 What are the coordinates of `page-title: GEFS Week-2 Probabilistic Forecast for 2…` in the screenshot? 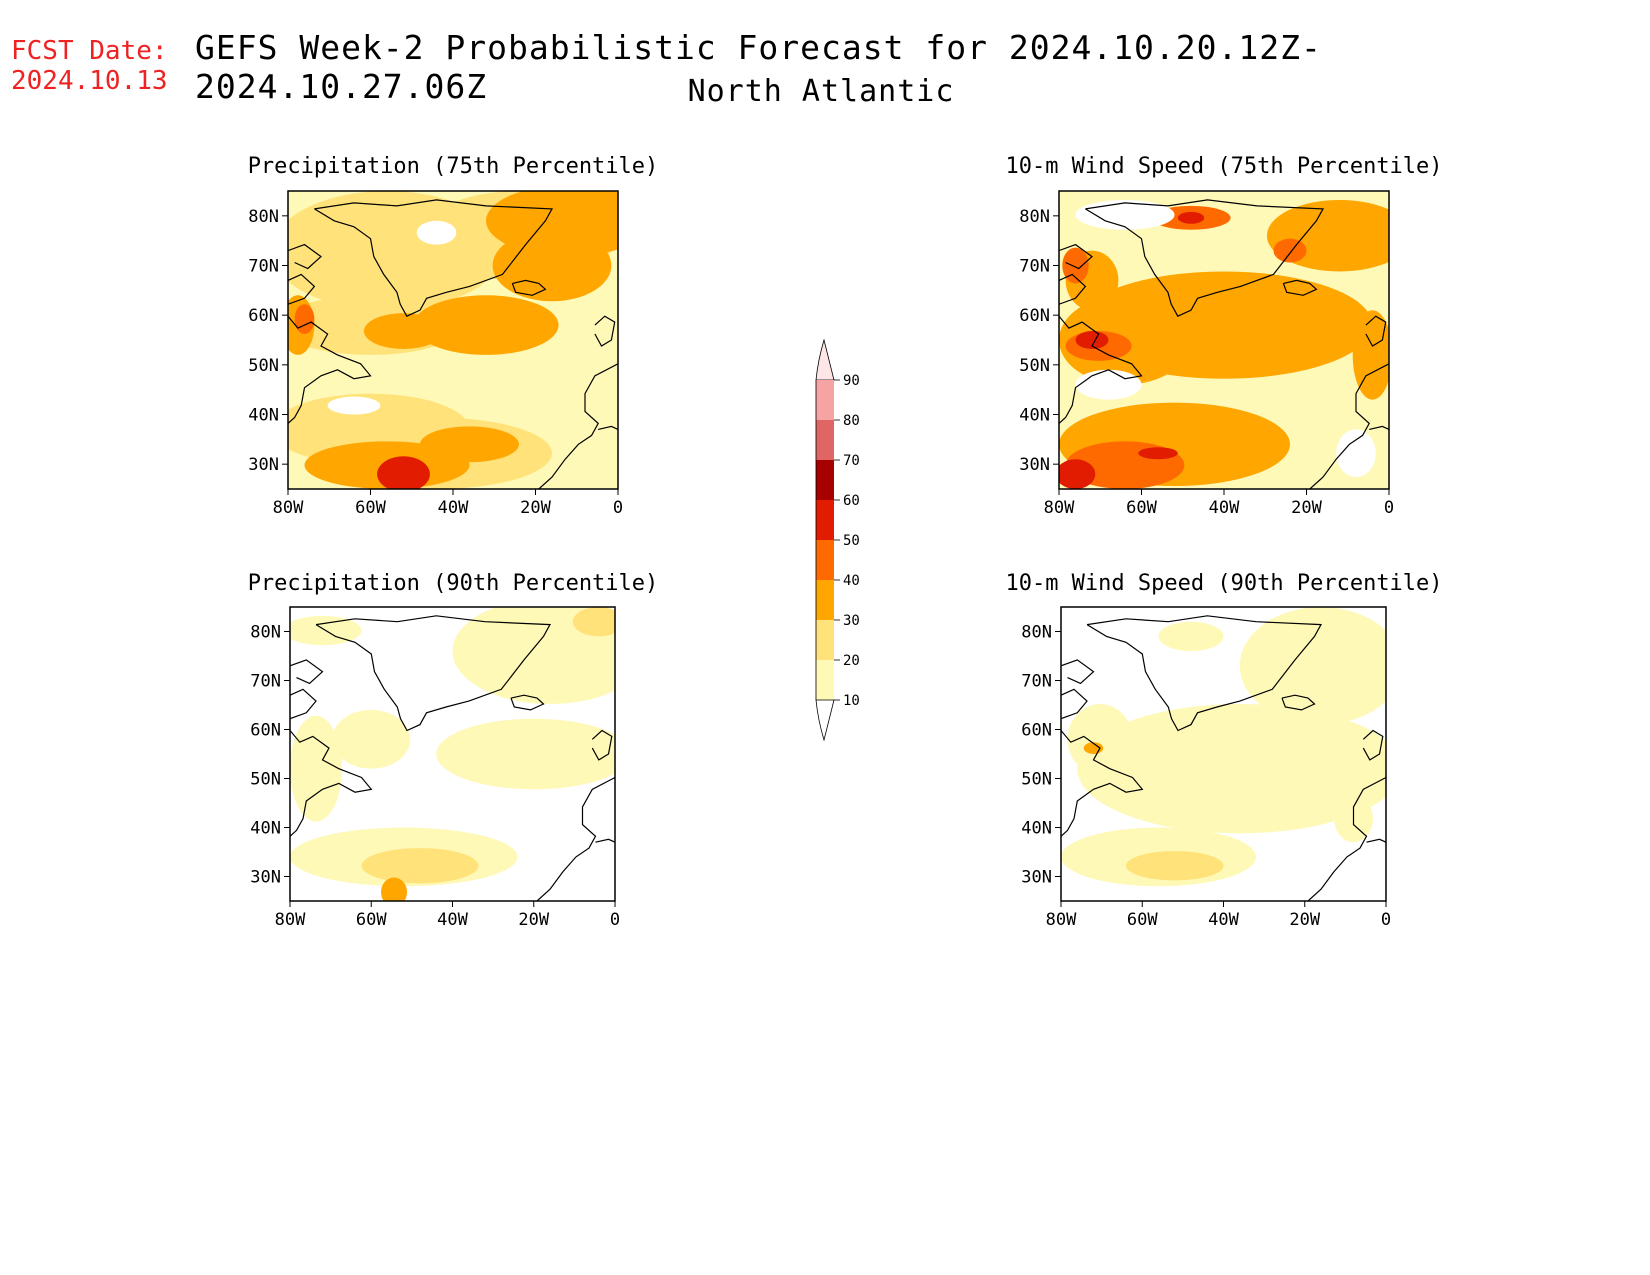 It's located at (758, 67).